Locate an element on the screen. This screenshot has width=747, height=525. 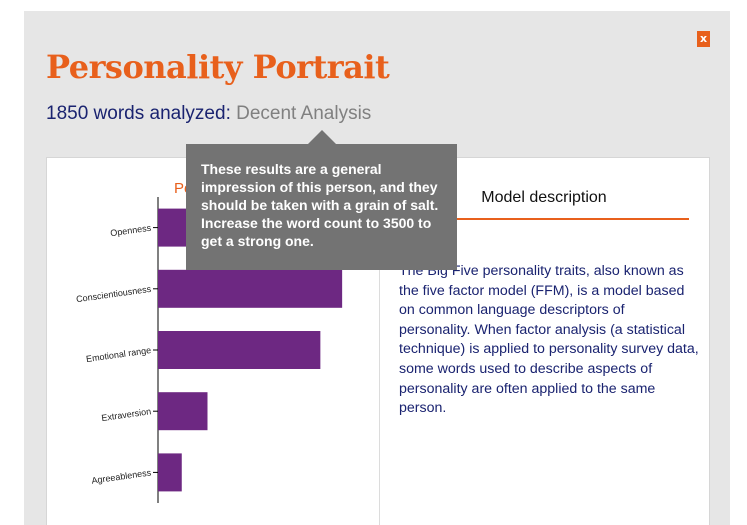
y-tick-label: Conscientiousness is located at coordinates (113, 294).